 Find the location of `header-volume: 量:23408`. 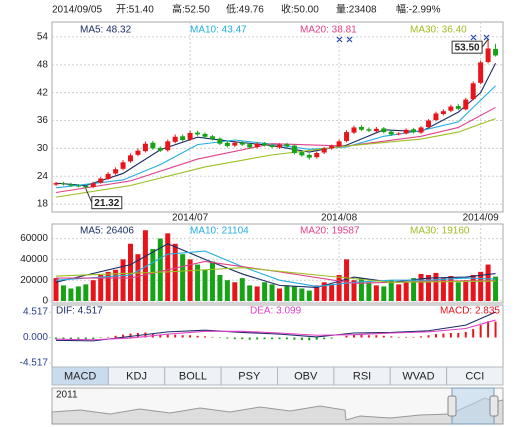

header-volume: 量:23408 is located at coordinates (356, 10).